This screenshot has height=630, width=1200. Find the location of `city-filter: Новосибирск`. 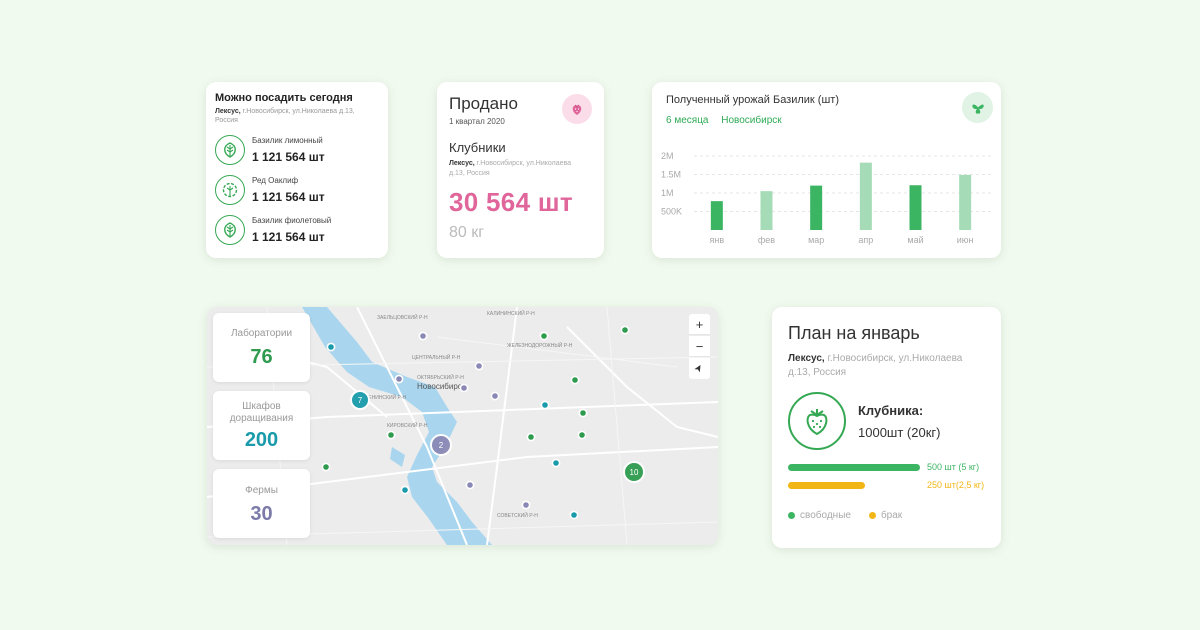

city-filter: Новосибирск is located at coordinates (751, 120).